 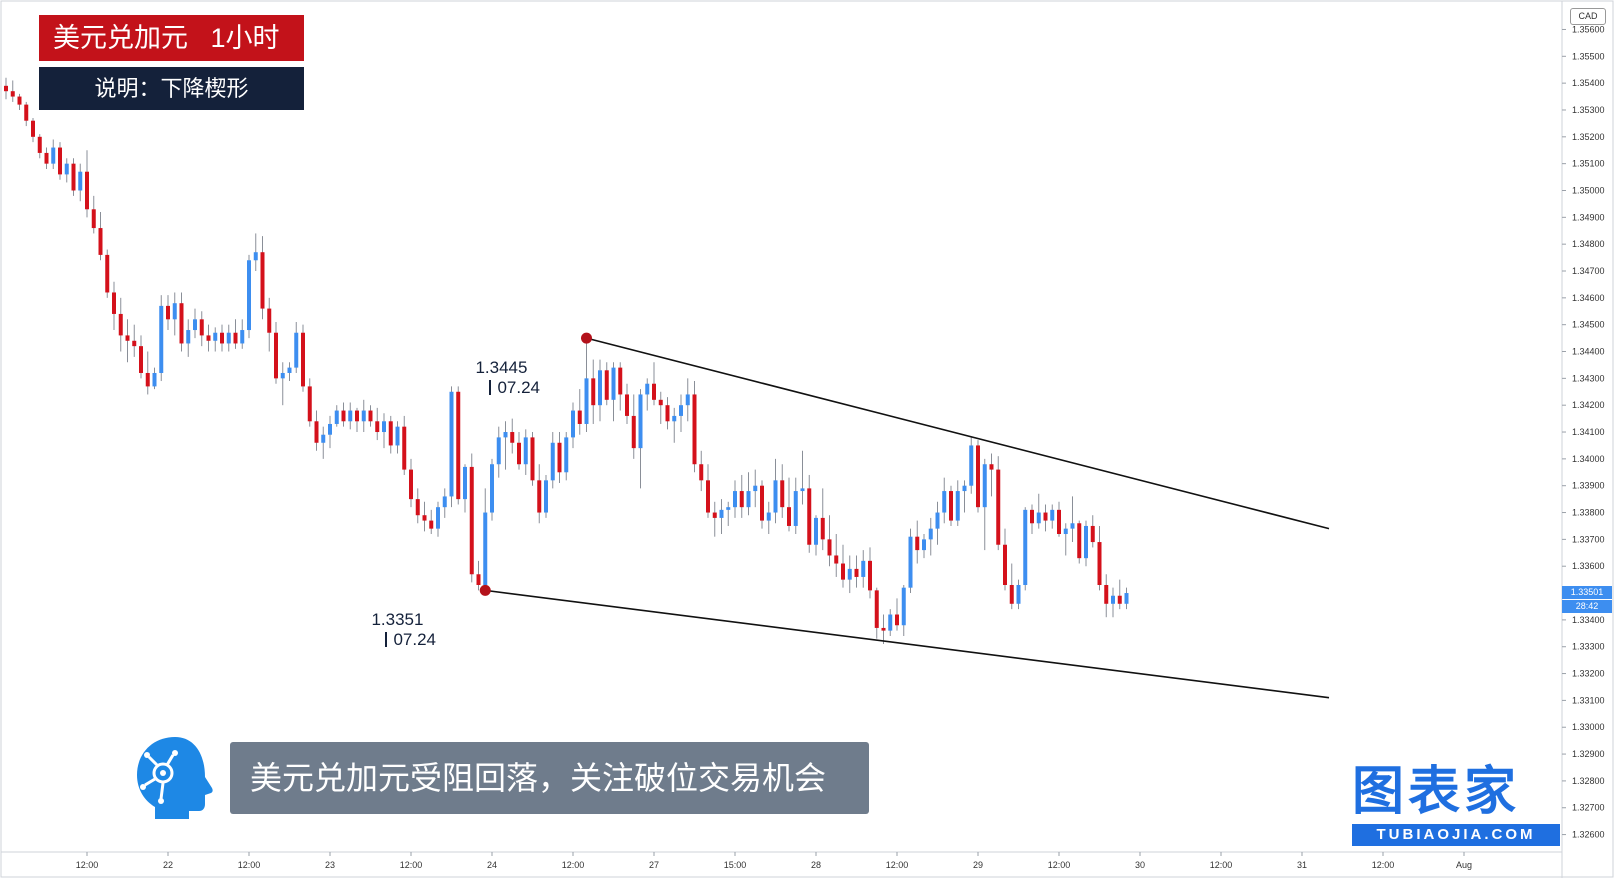 What do you see at coordinates (1588, 16) in the screenshot?
I see `currency-badge: CAD` at bounding box center [1588, 16].